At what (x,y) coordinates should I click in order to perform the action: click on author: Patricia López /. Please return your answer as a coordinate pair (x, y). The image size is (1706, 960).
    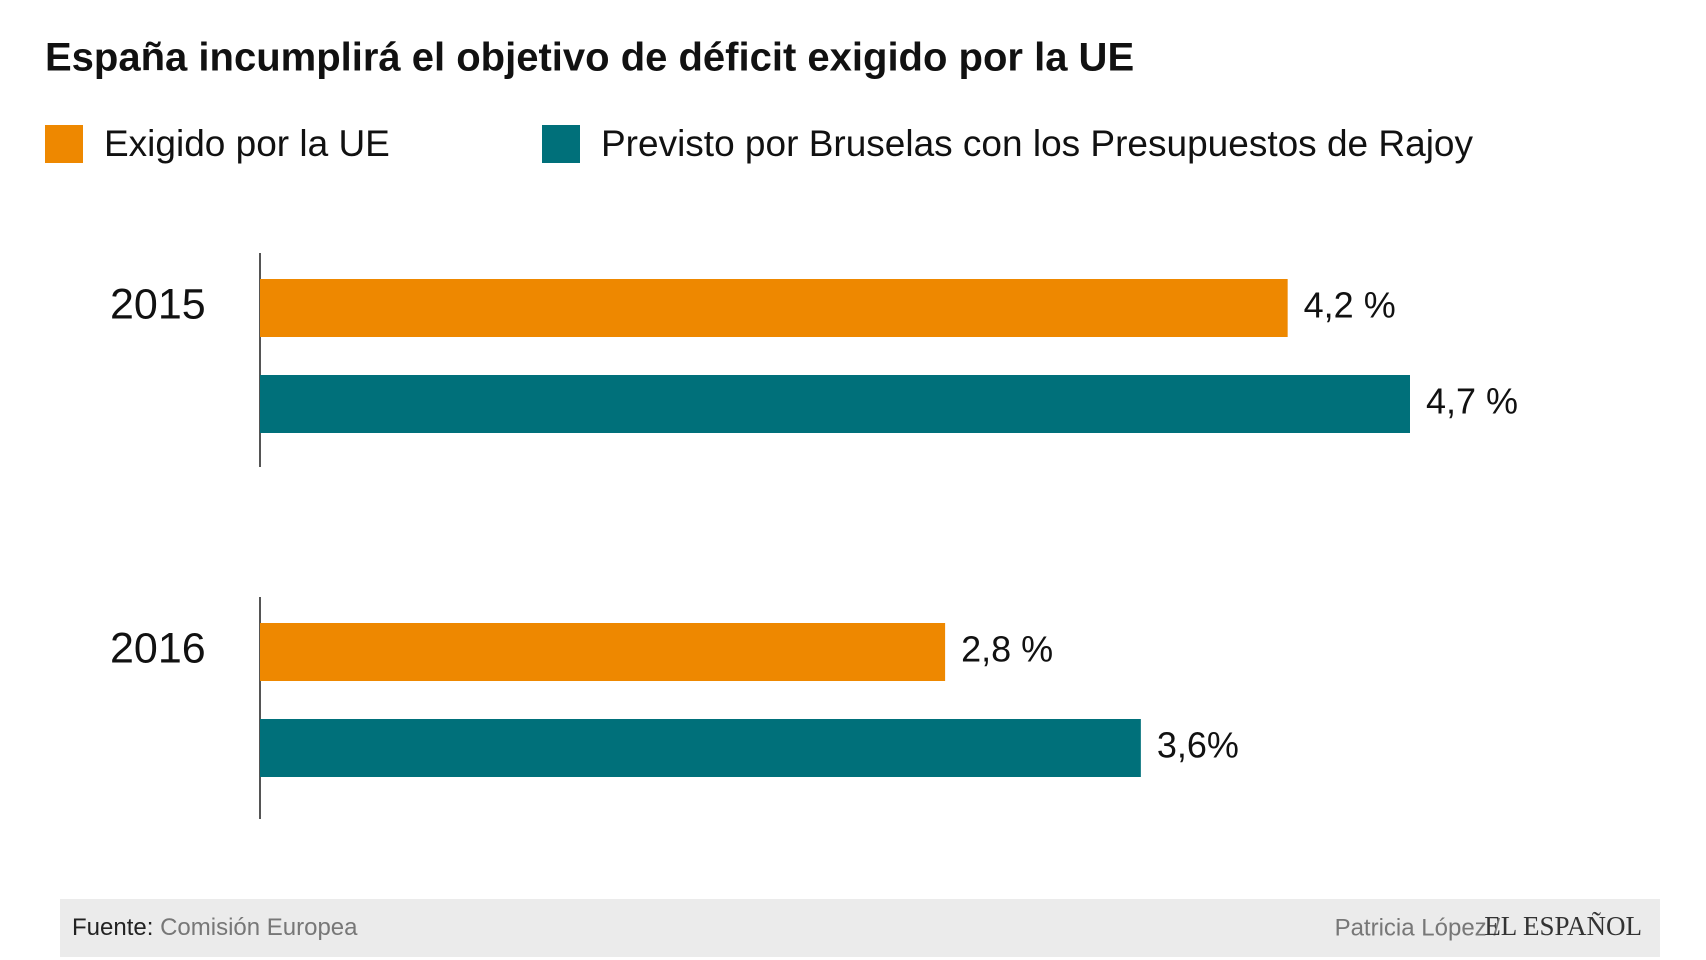
    Looking at the image, I should click on (1418, 927).